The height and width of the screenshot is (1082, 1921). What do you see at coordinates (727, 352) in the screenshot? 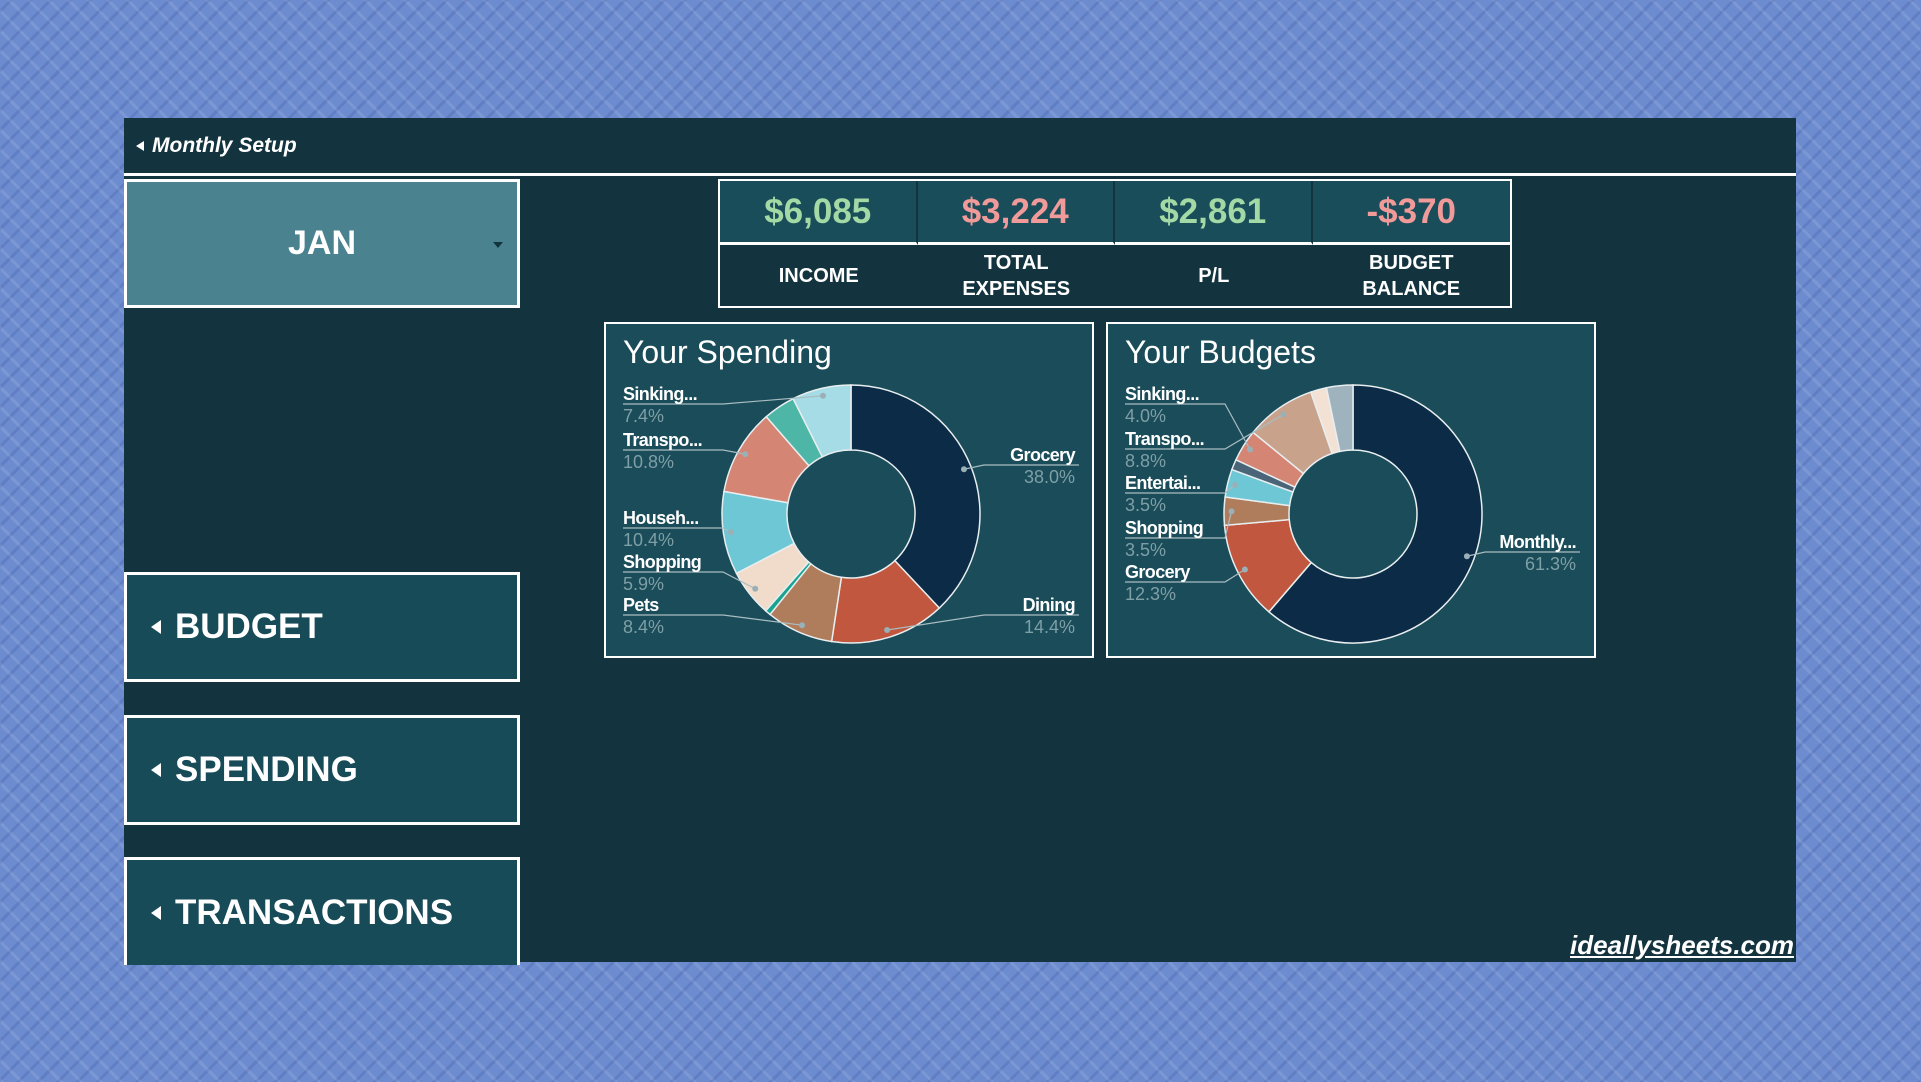
I see `chart-title: Your Spending` at bounding box center [727, 352].